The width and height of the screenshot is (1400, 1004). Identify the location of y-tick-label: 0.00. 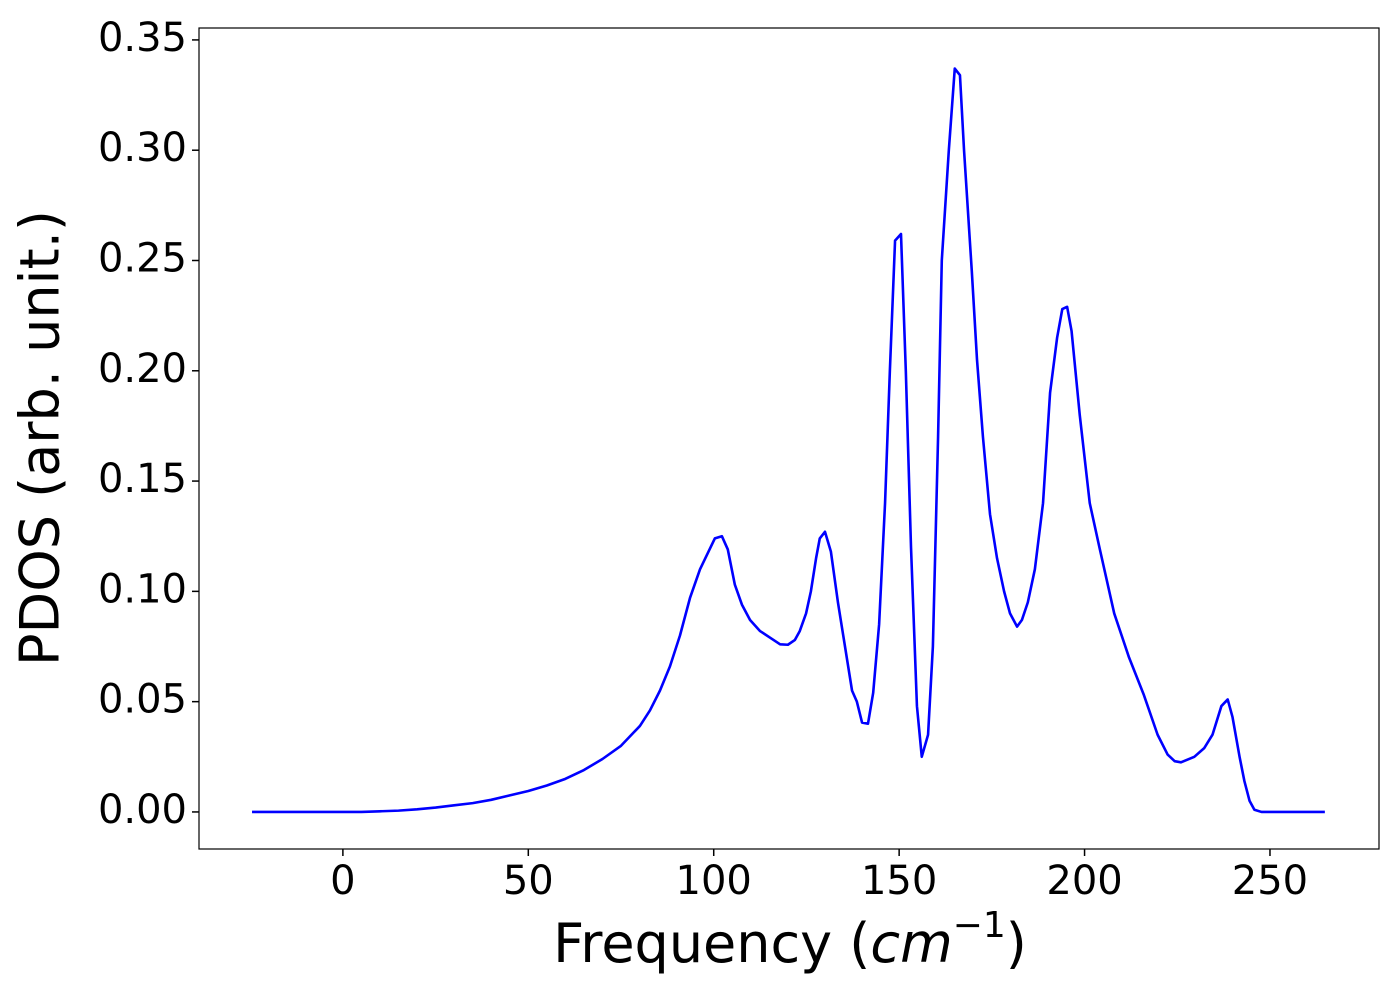
(142, 810).